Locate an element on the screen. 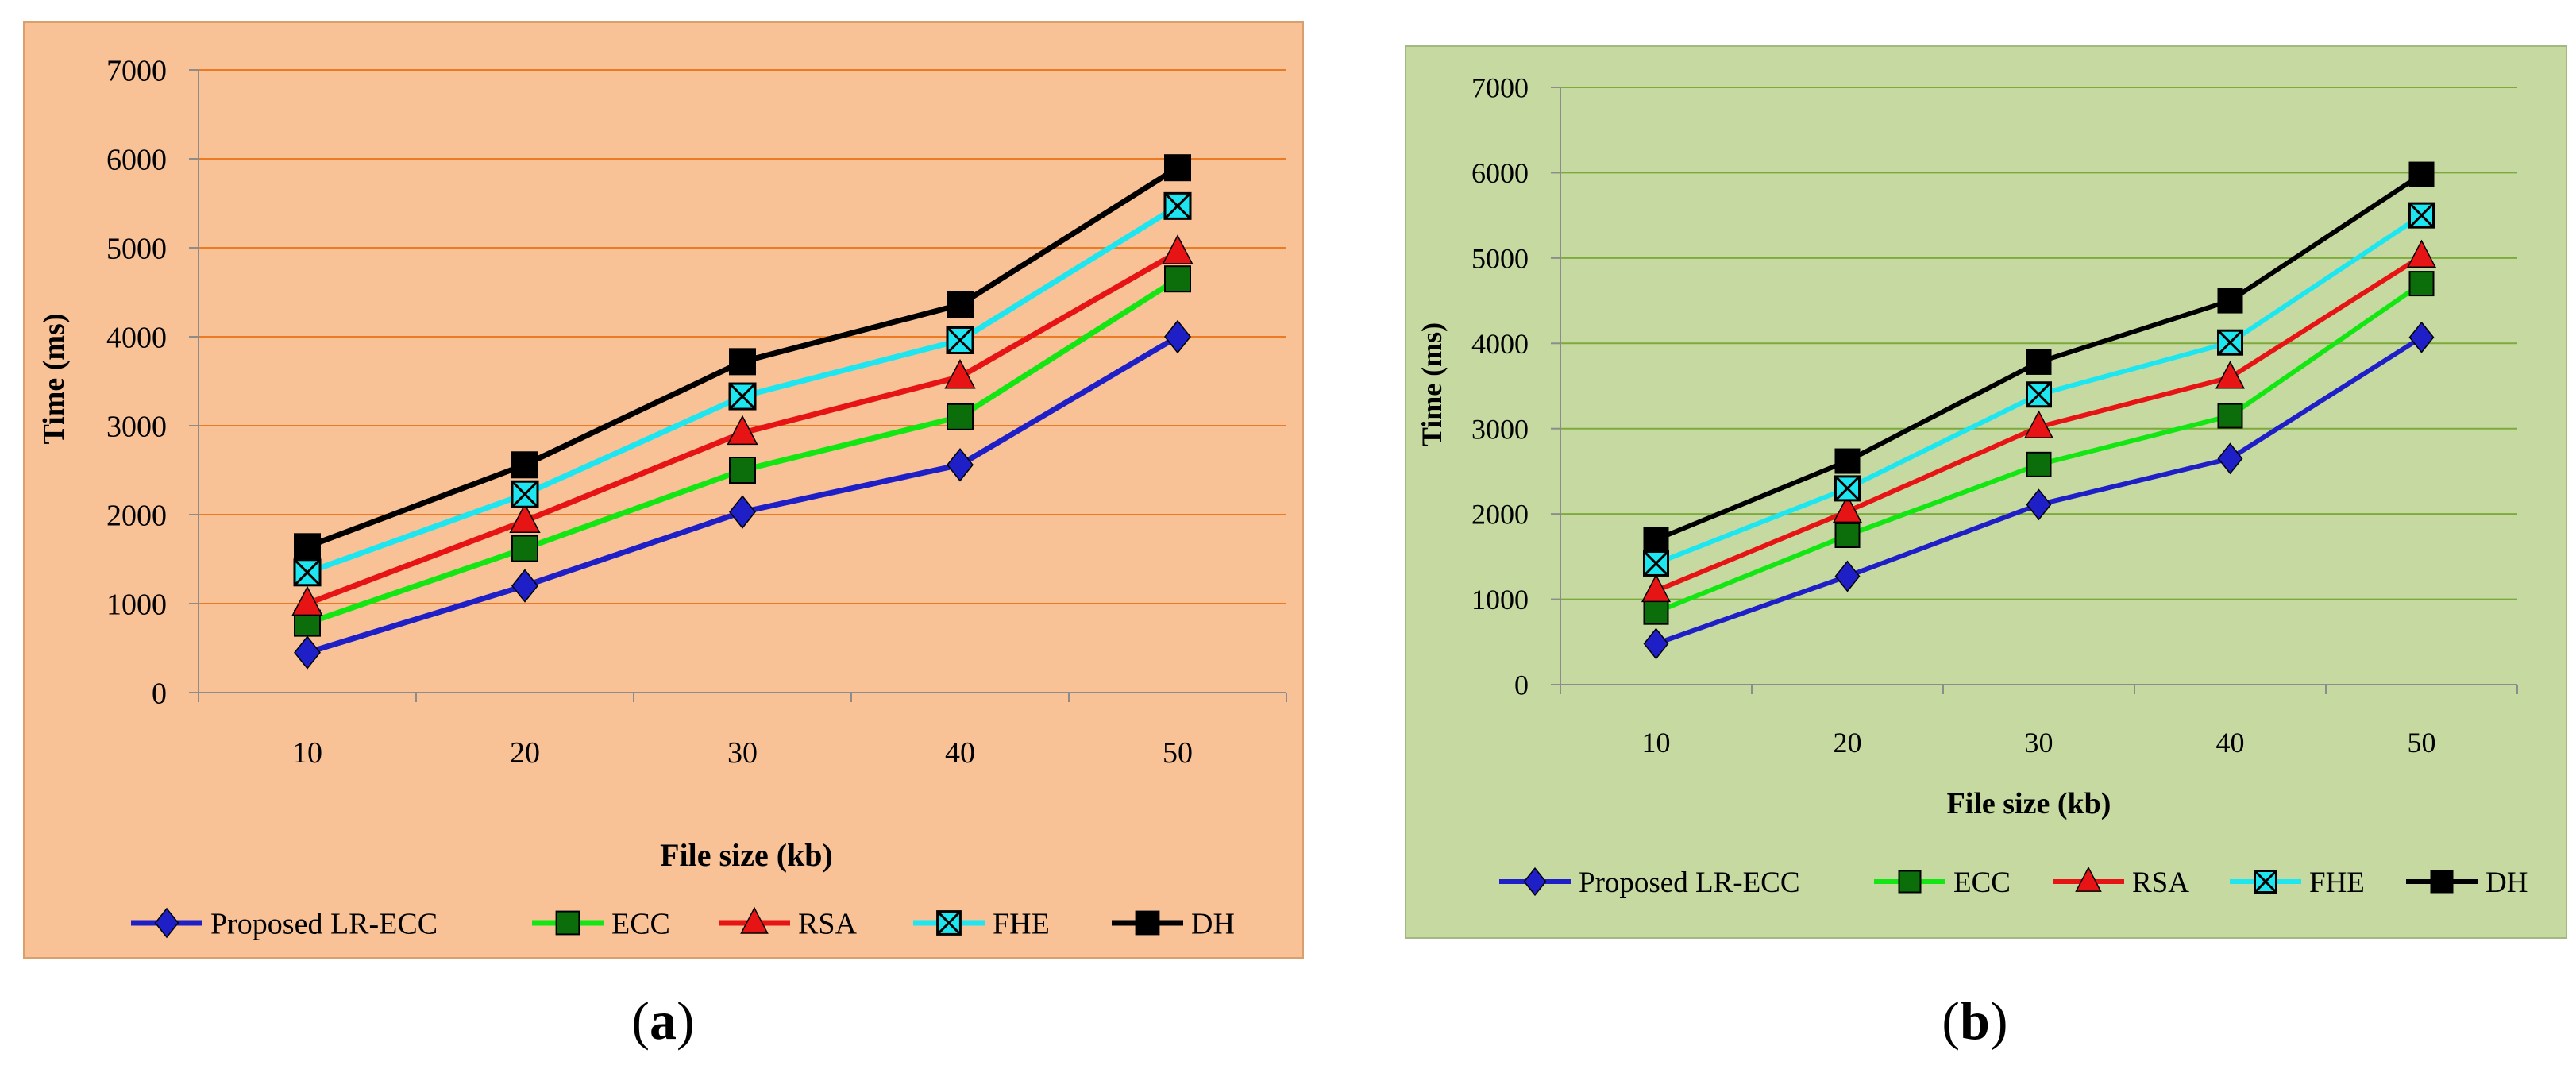 This screenshot has width=2576, height=1073. series-rsa is located at coordinates (742, 425).